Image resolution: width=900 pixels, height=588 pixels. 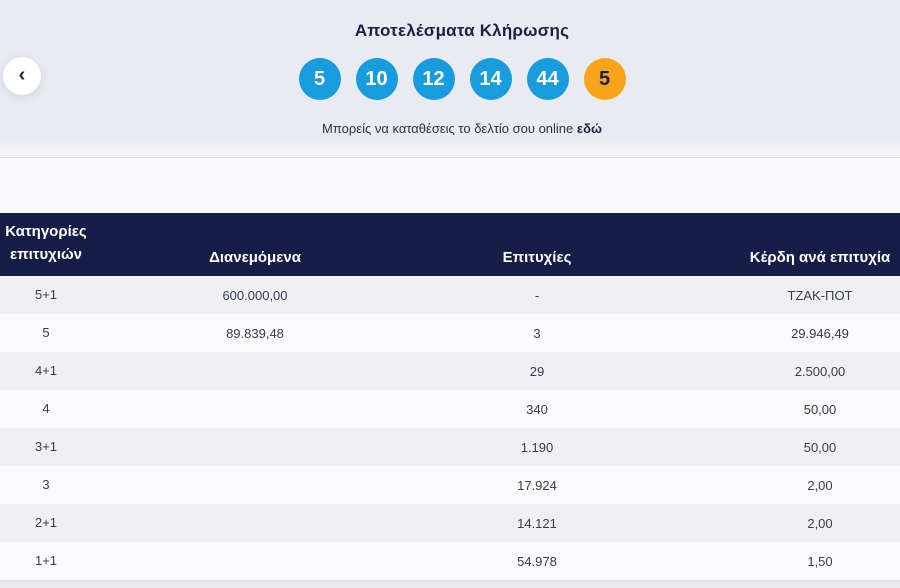 What do you see at coordinates (450, 185) in the screenshot?
I see `spacer` at bounding box center [450, 185].